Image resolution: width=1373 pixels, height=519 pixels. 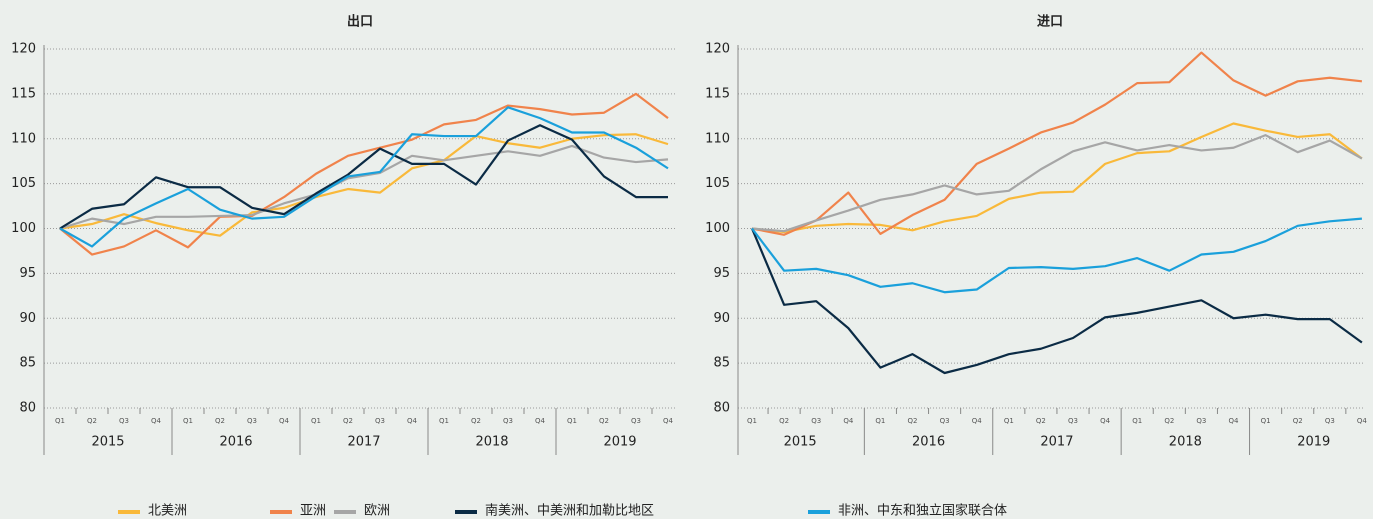 I want to click on chart-title: 进口, so click(x=1050, y=22).